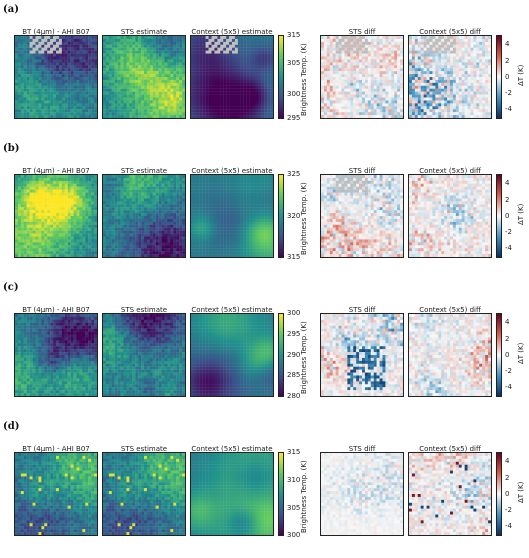  Describe the element at coordinates (11, 9) in the screenshot. I see `row-label: (a)` at that location.